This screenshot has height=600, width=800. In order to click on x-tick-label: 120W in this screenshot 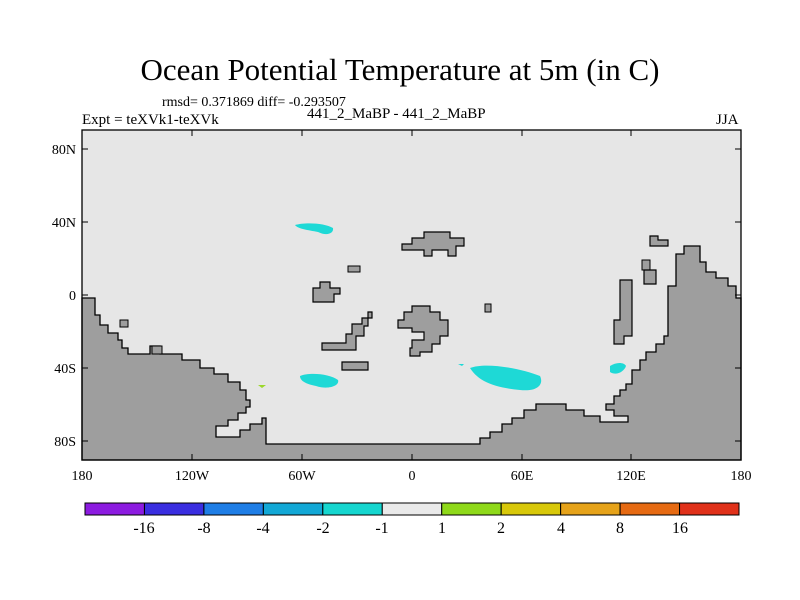, I will do `click(192, 476)`.